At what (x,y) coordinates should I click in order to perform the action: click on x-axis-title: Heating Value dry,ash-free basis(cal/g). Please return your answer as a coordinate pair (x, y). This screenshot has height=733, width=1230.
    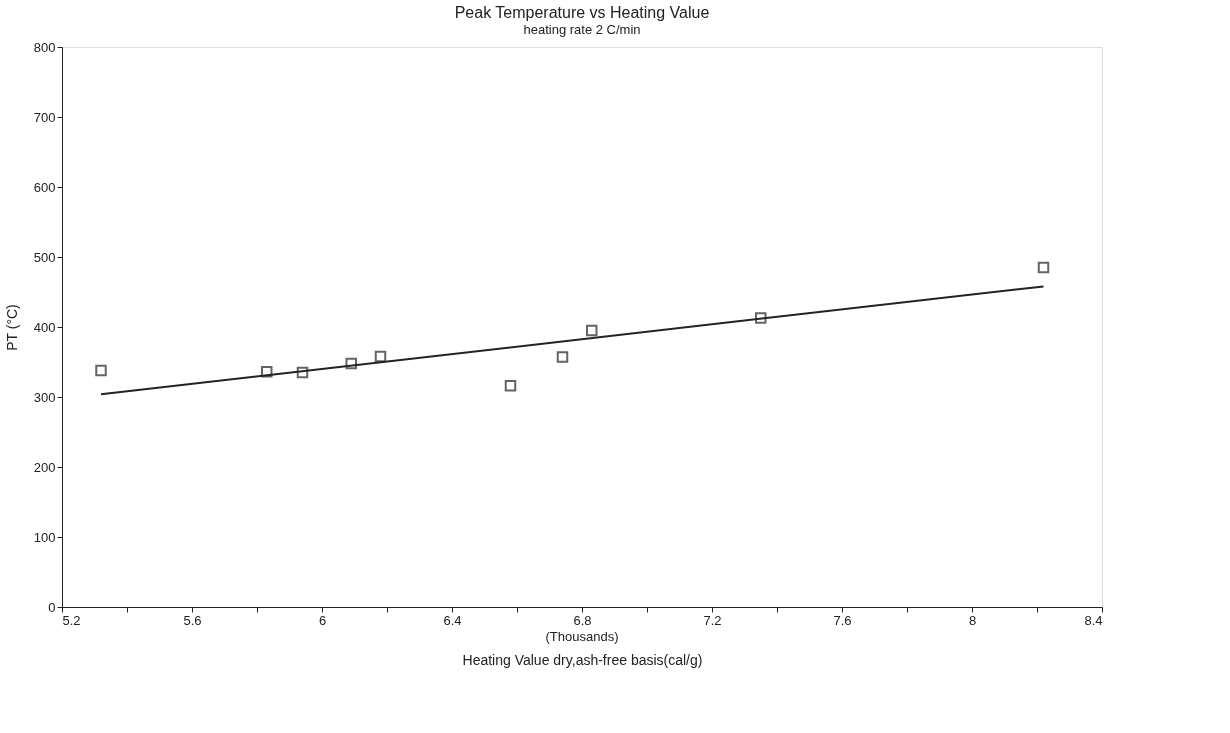
    Looking at the image, I should click on (582, 659).